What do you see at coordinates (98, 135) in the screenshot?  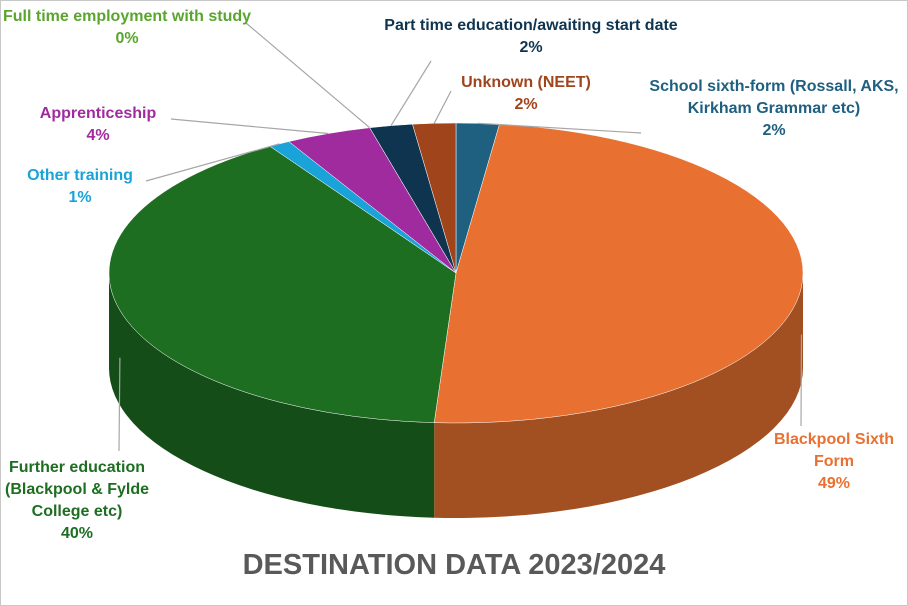 I see `label-value: 4%` at bounding box center [98, 135].